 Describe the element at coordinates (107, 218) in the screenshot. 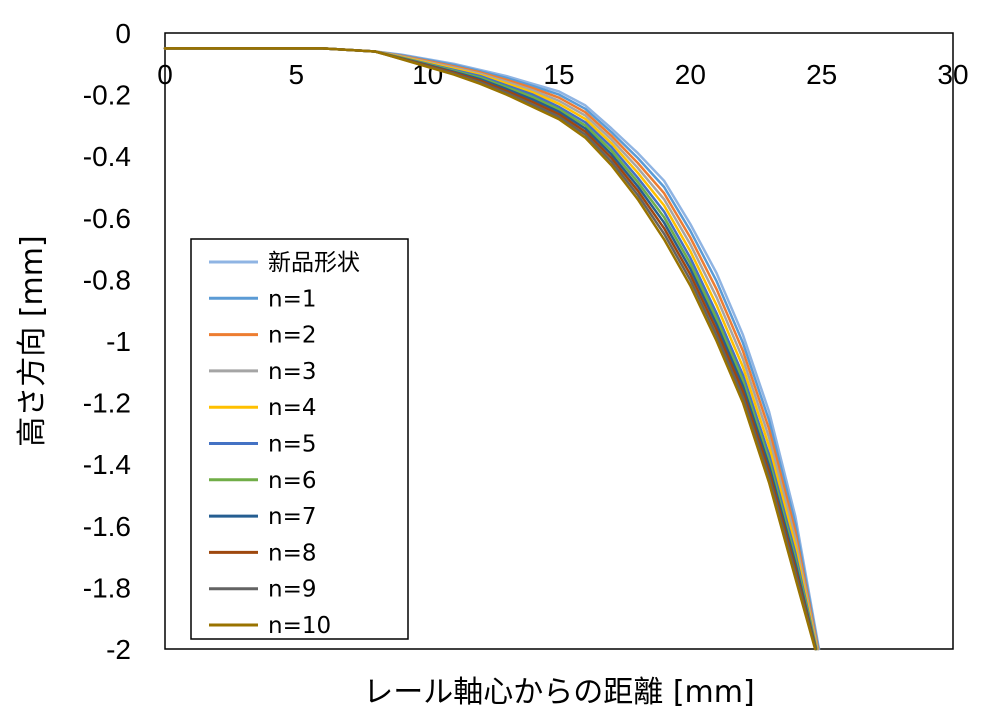

I see `y-tick-label: -0.6` at that location.